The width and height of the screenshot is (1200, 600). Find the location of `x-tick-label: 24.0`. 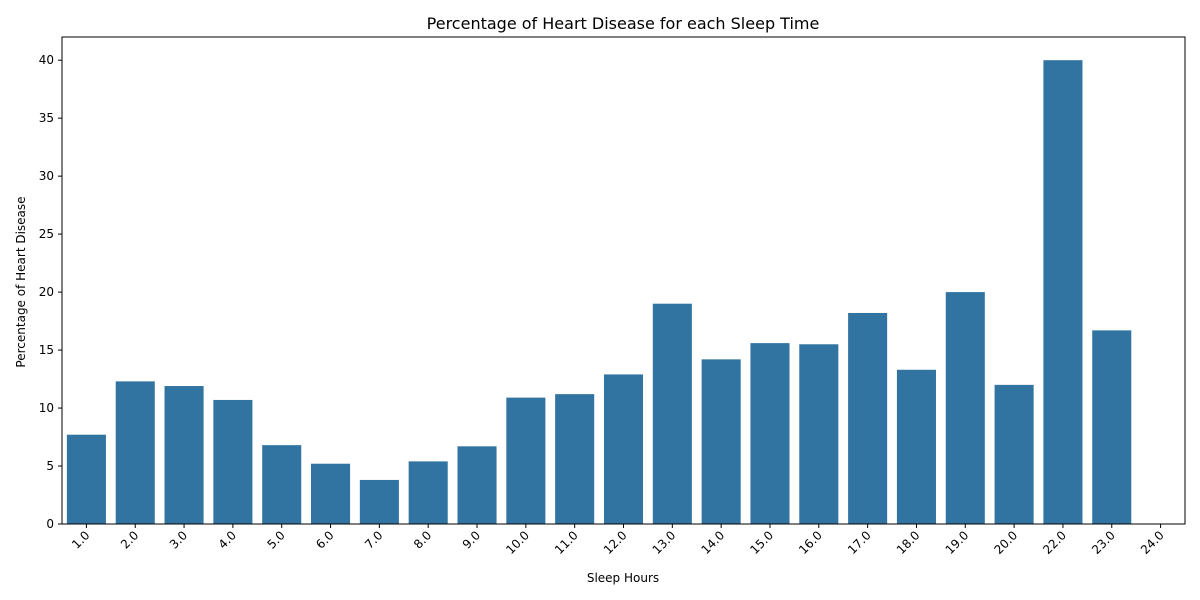

x-tick-label: 24.0 is located at coordinates (1152, 542).